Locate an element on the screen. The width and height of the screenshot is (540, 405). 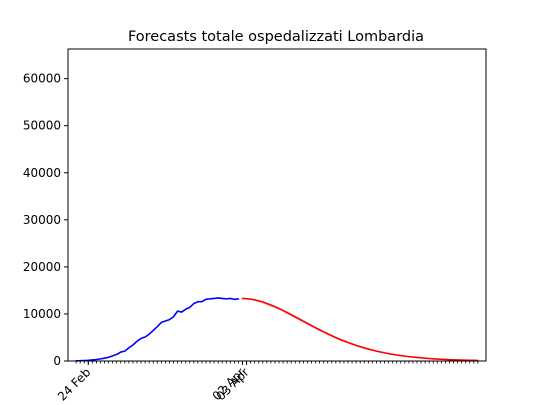
y-tick-label: 10000 is located at coordinates (42, 314).